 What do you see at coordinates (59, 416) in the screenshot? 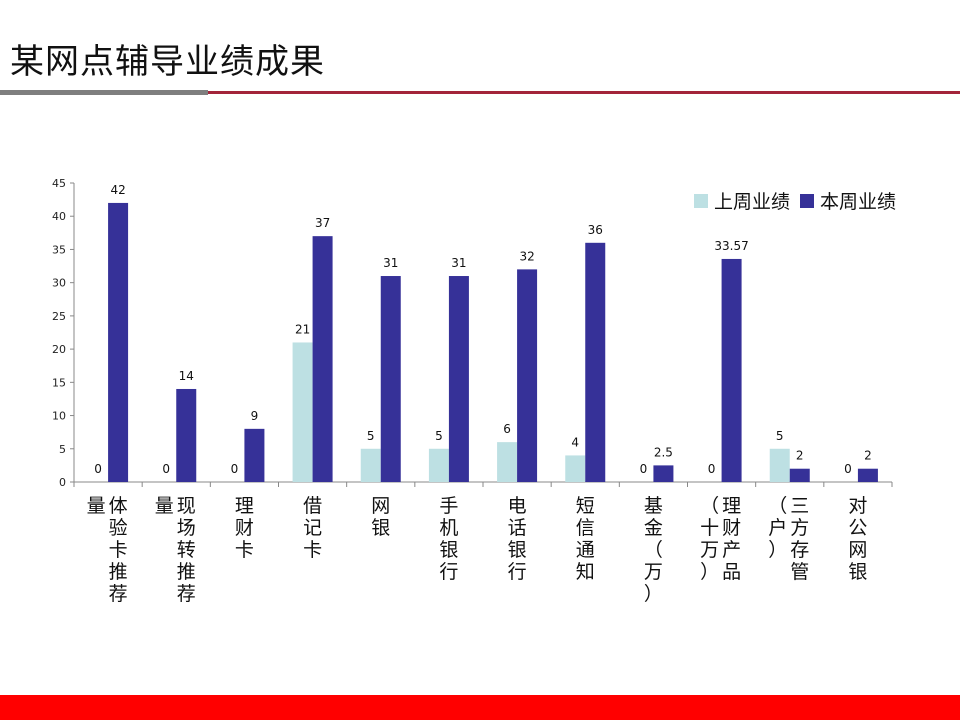
I see `y-tick-label: 10` at bounding box center [59, 416].